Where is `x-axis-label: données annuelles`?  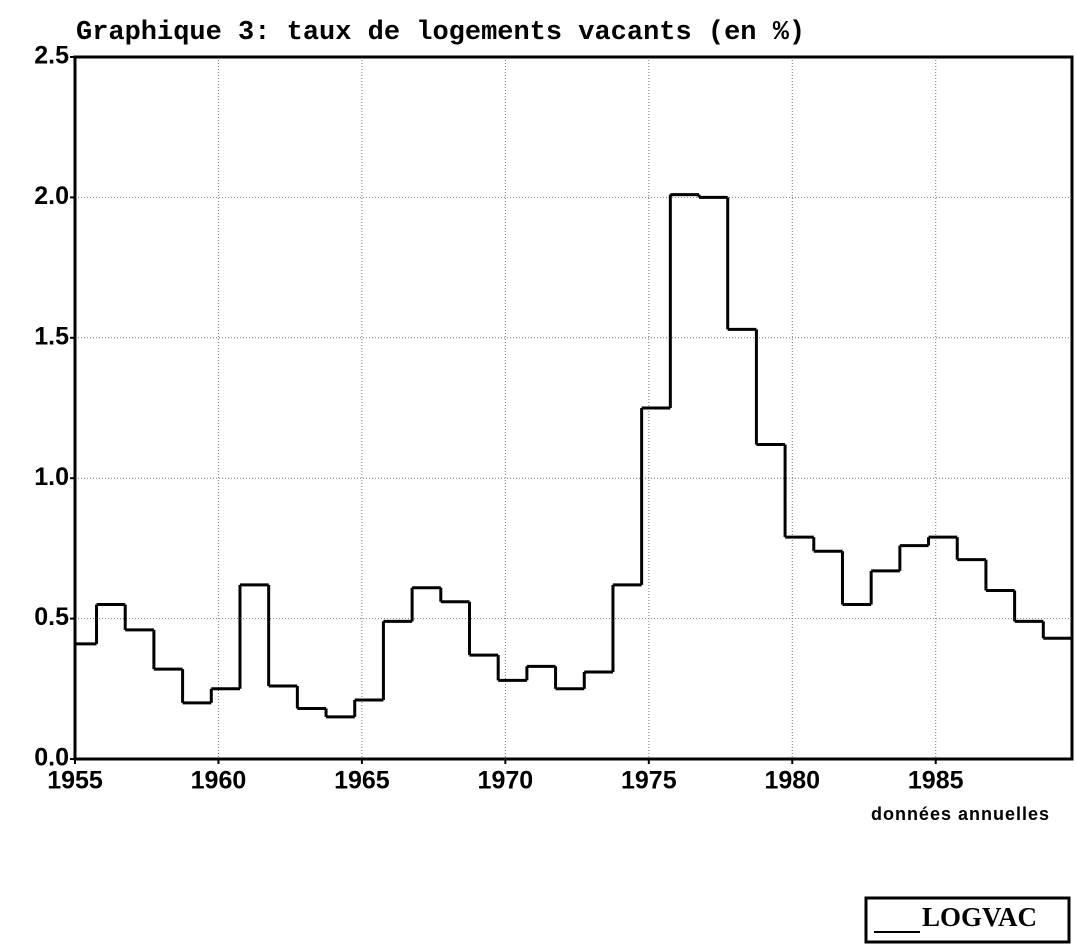
x-axis-label: données annuelles is located at coordinates (960, 814).